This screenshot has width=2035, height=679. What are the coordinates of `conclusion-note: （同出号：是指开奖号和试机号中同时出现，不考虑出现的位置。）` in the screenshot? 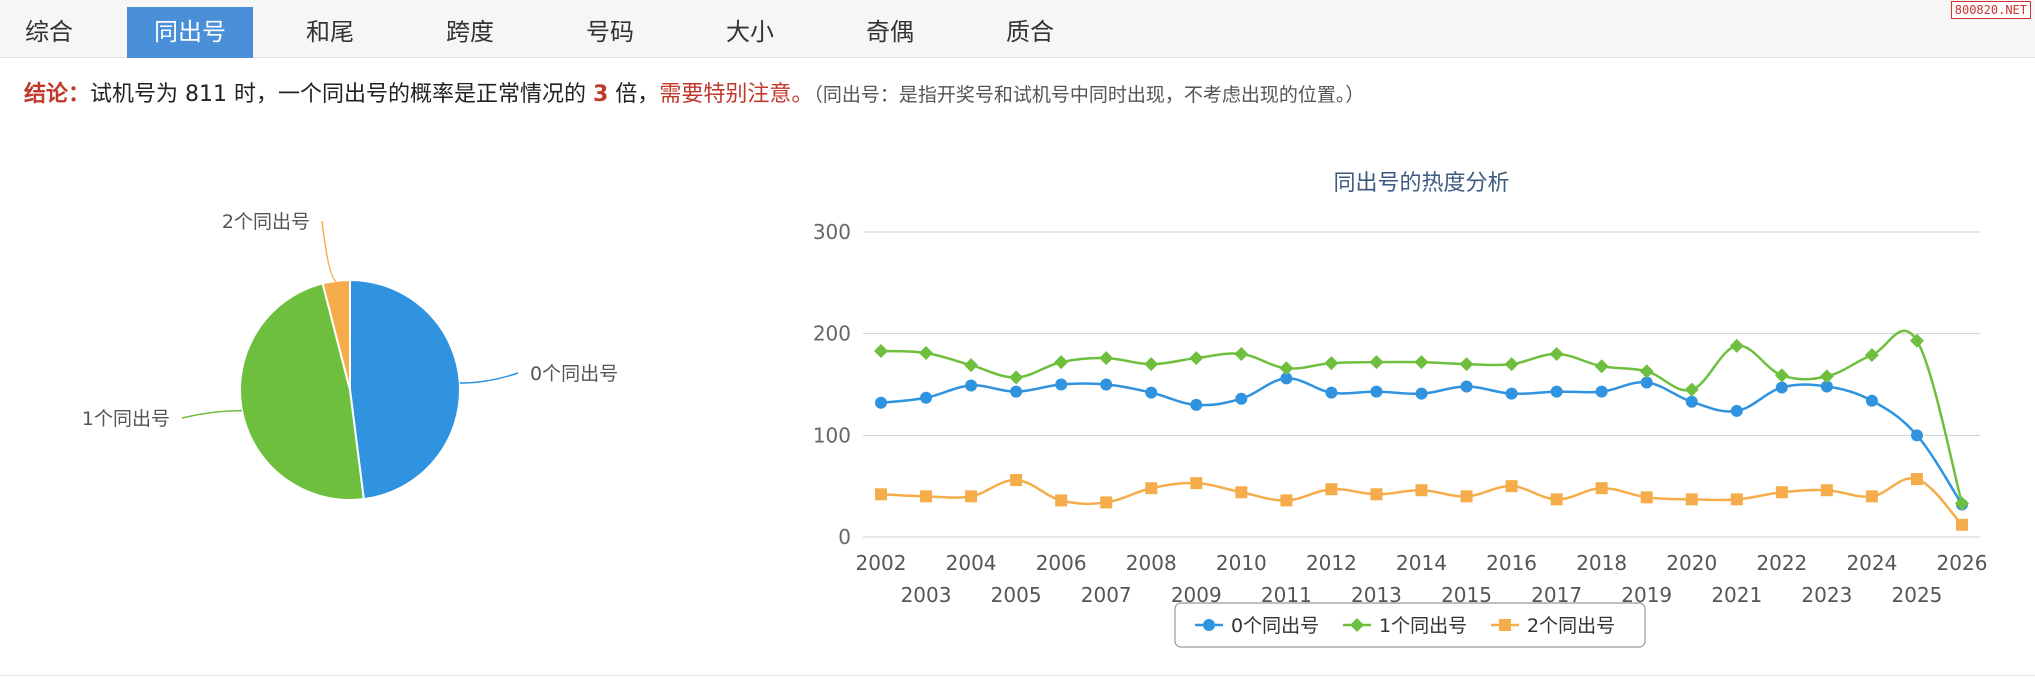 It's located at (1089, 95).